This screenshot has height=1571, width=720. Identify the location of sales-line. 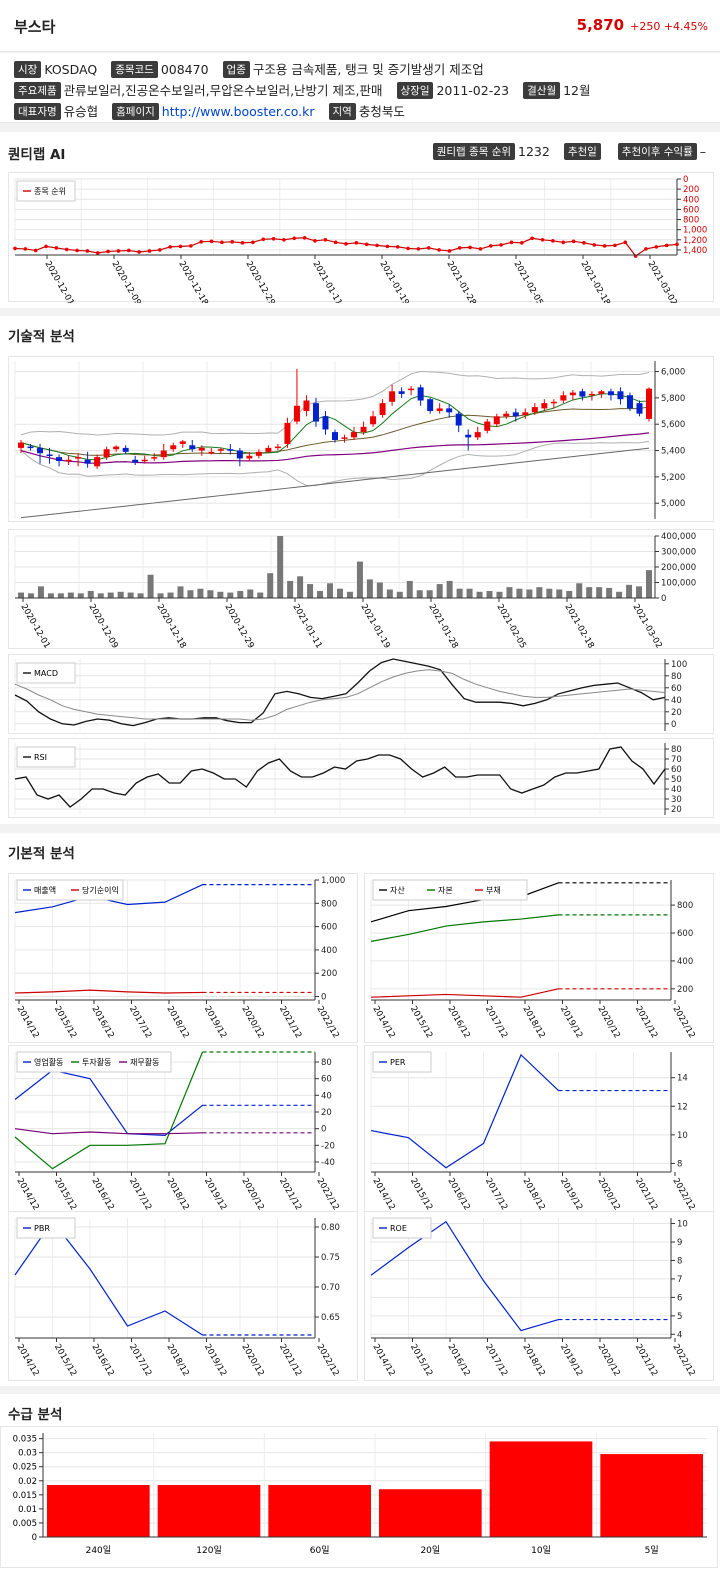
(108, 991).